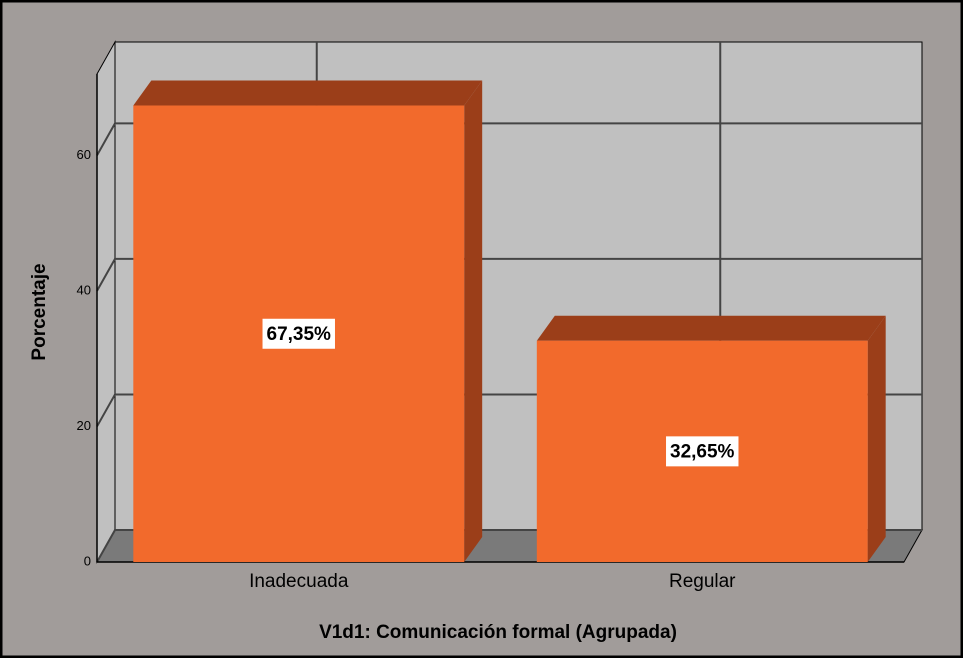  What do you see at coordinates (84, 289) in the screenshot?
I see `y-tick-label: 40` at bounding box center [84, 289].